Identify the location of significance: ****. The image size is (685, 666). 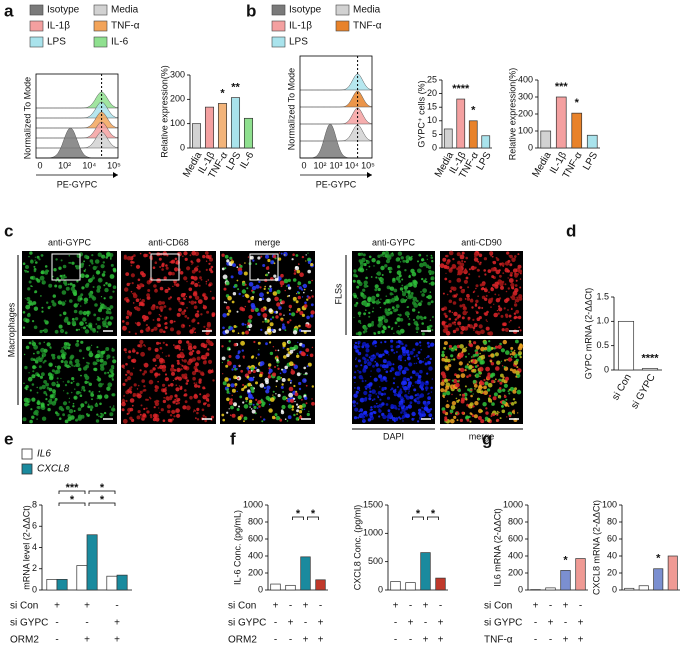
(461, 89).